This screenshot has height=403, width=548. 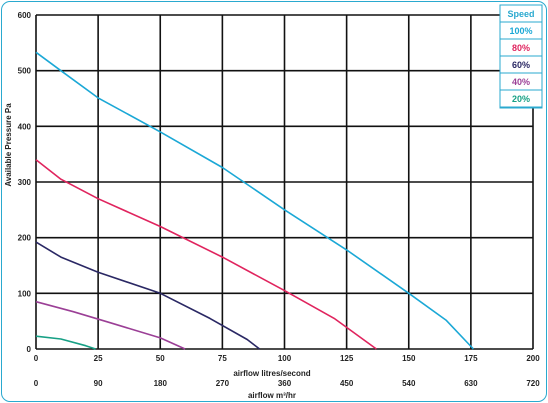 What do you see at coordinates (36, 383) in the screenshot?
I see `x2-tick-label: 0` at bounding box center [36, 383].